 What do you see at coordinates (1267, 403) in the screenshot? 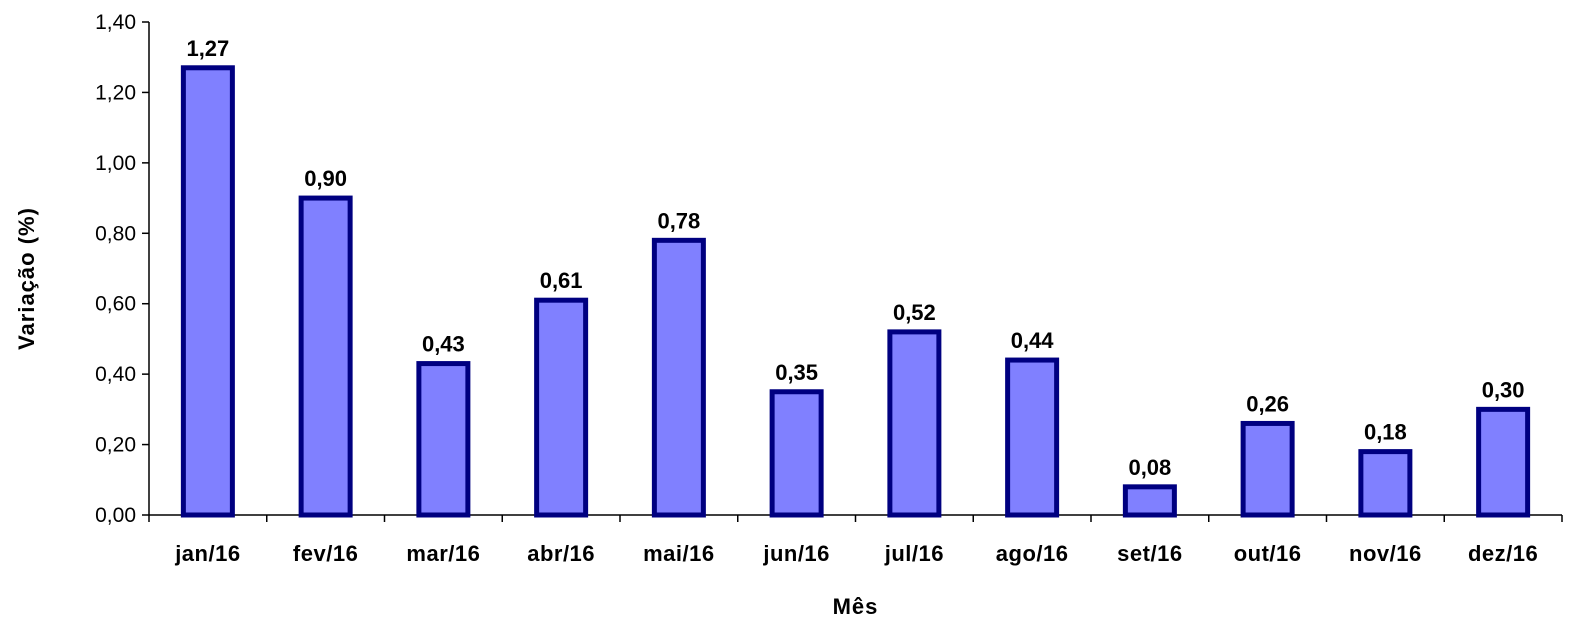
I see `data-label: 0,26` at bounding box center [1267, 403].